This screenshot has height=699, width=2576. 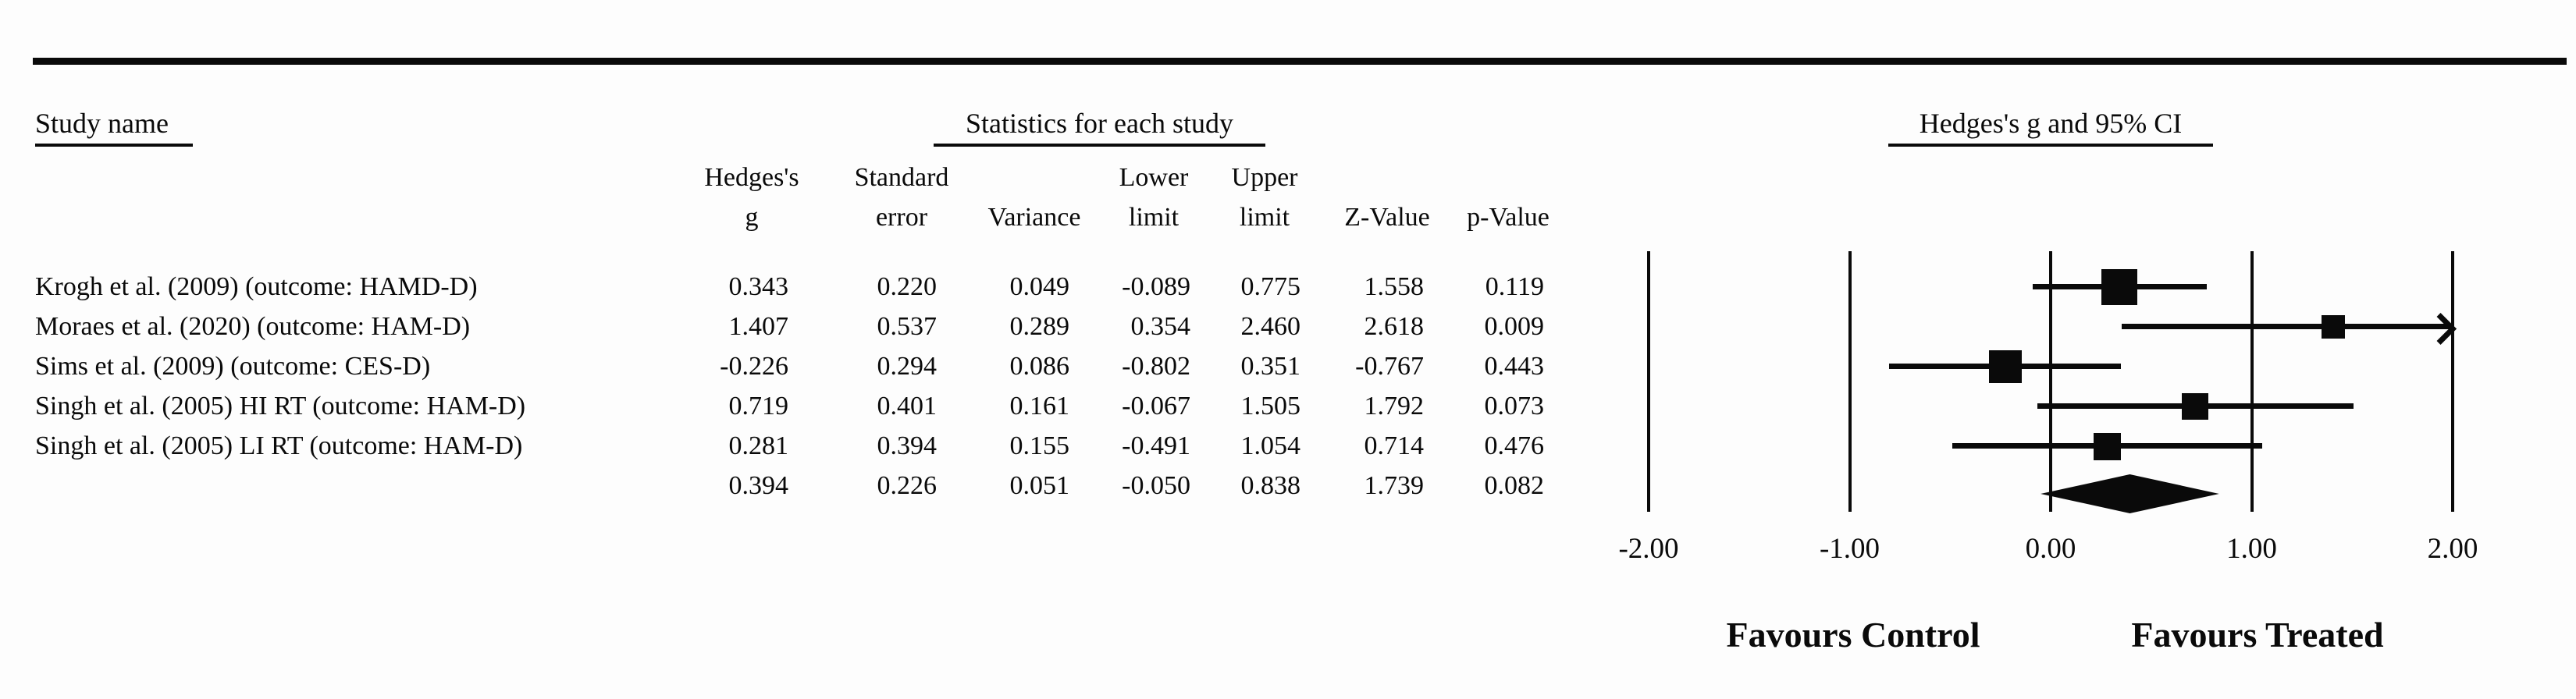 I want to click on favours-treated-label: Favours Treated, so click(x=2257, y=635).